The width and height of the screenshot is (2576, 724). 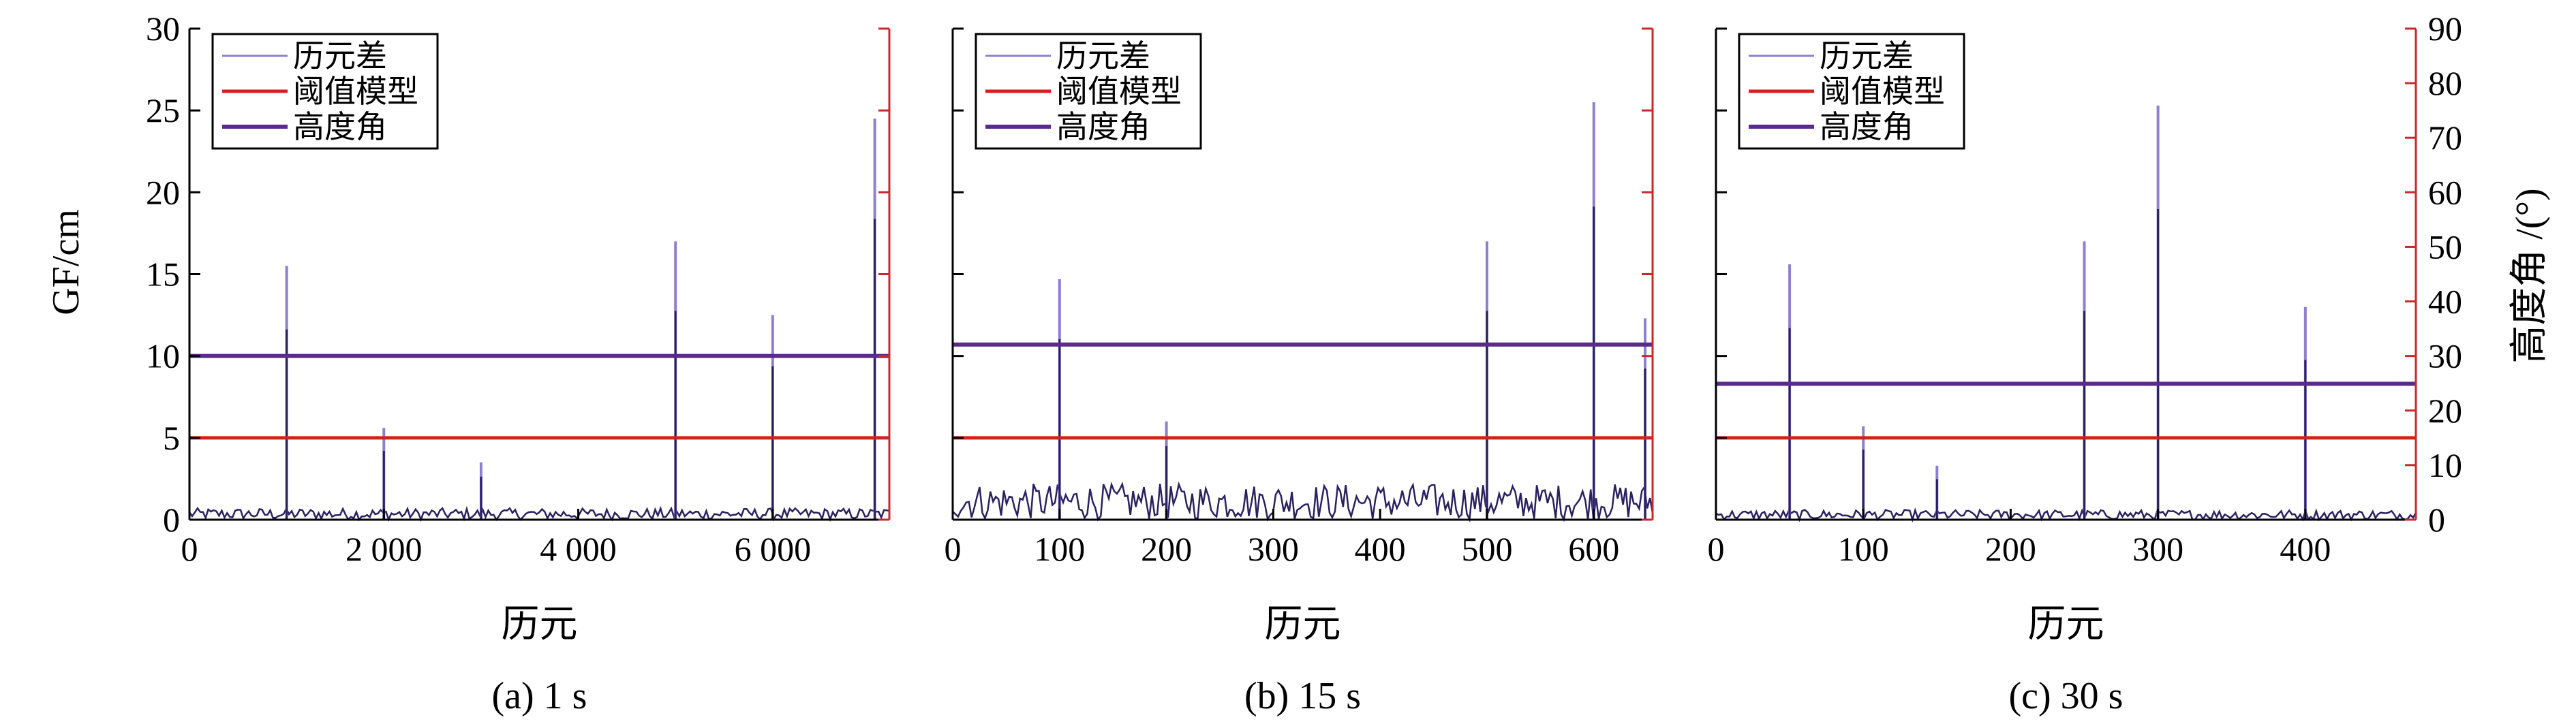 What do you see at coordinates (2066, 696) in the screenshot?
I see `panel-caption: (c) 30 s` at bounding box center [2066, 696].